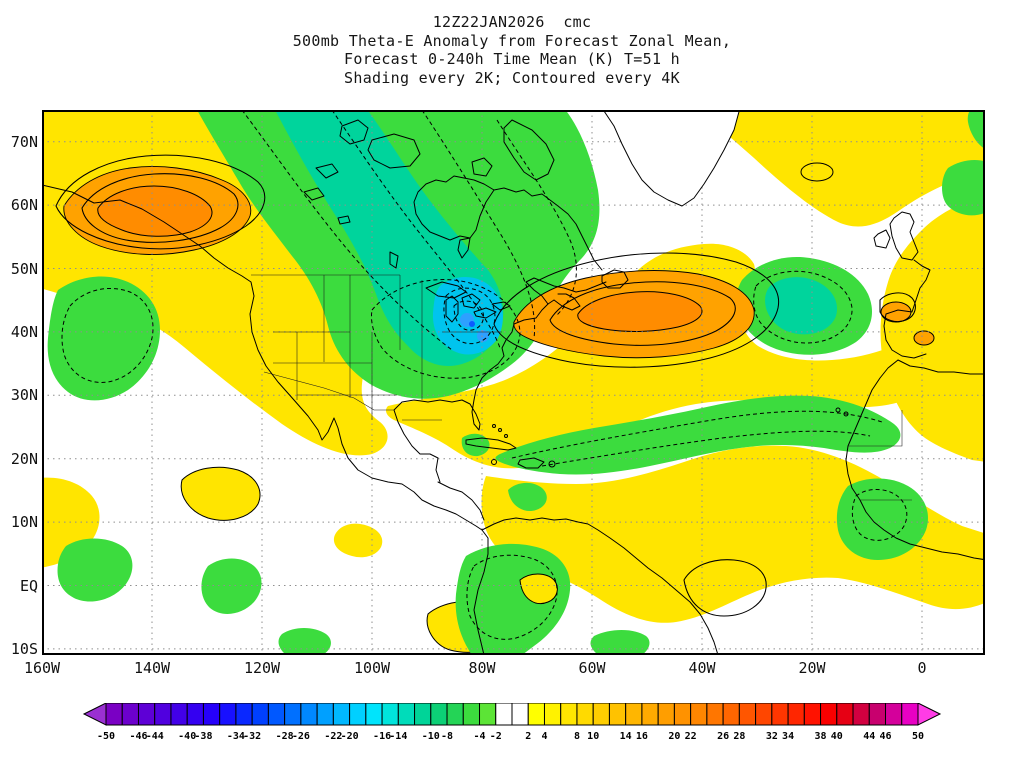 The height and width of the screenshot is (768, 1024). What do you see at coordinates (94, 714) in the screenshot?
I see `colorbar-arrow-left` at bounding box center [94, 714].